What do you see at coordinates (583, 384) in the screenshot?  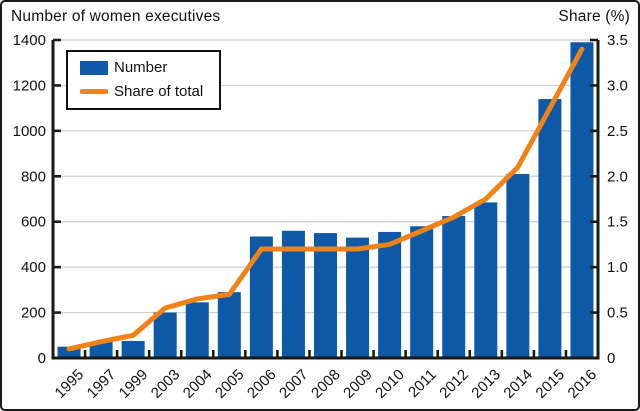 I see `x-label-2016: 2016` at bounding box center [583, 384].